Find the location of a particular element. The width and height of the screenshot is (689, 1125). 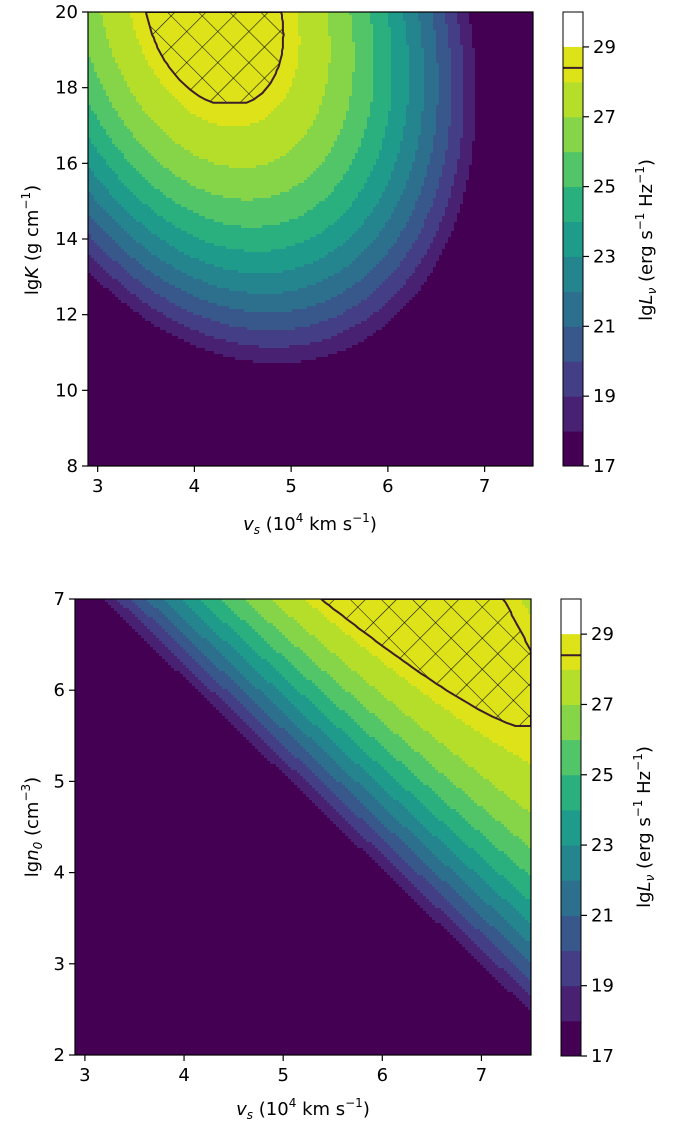

panel-1-y-tick-label: 12 is located at coordinates (66, 315).